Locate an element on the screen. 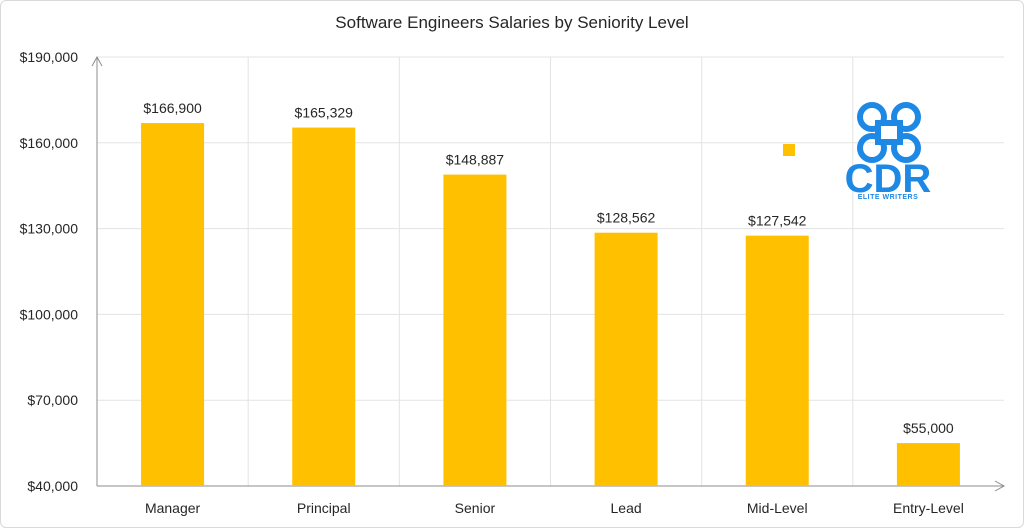 The height and width of the screenshot is (528, 1024). logo-mark-text: CDR is located at coordinates (888, 179).